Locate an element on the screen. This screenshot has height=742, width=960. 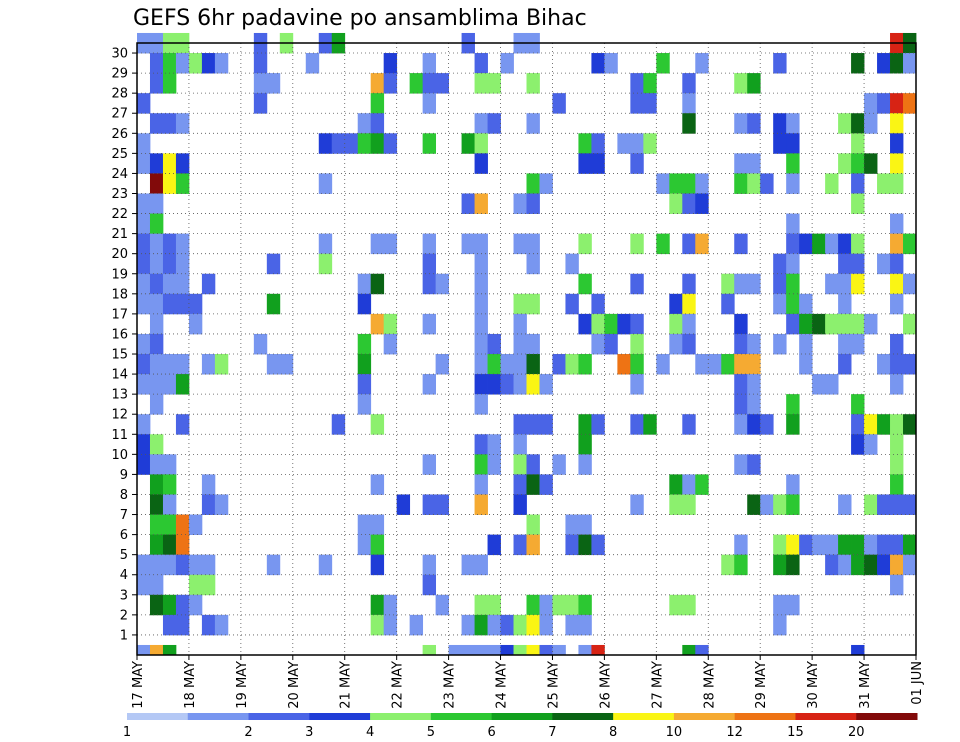
x-tick-label: 20 MAY is located at coordinates (294, 685).